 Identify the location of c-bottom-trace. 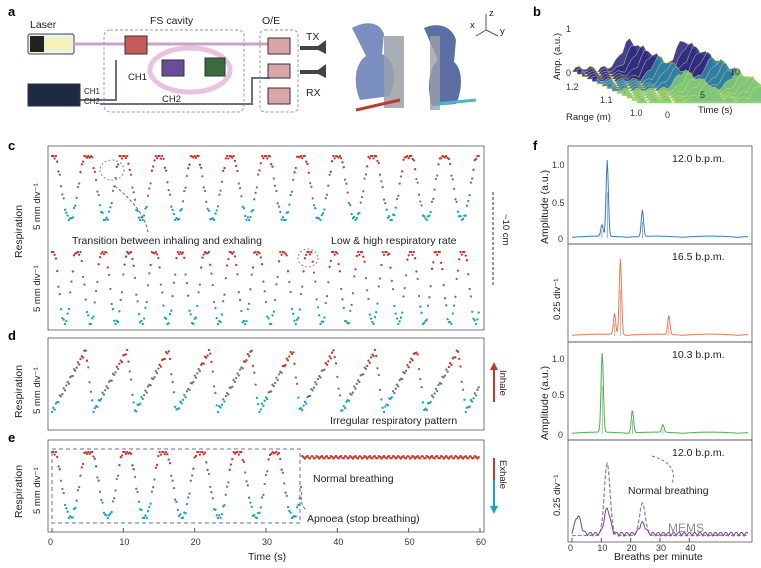
(265, 288).